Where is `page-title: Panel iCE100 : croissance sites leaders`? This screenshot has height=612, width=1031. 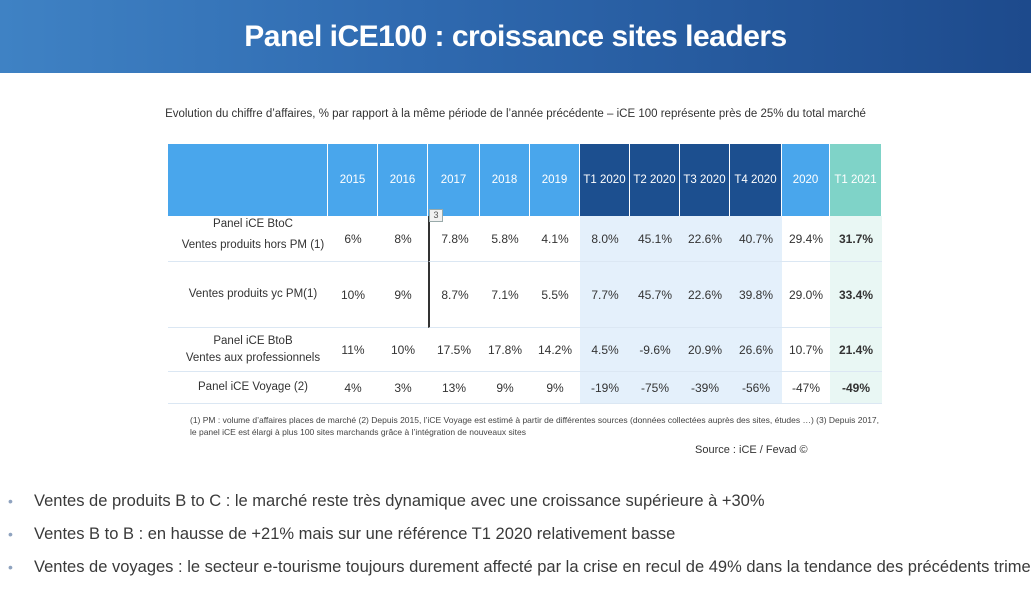 page-title: Panel iCE100 : croissance sites leaders is located at coordinates (515, 36).